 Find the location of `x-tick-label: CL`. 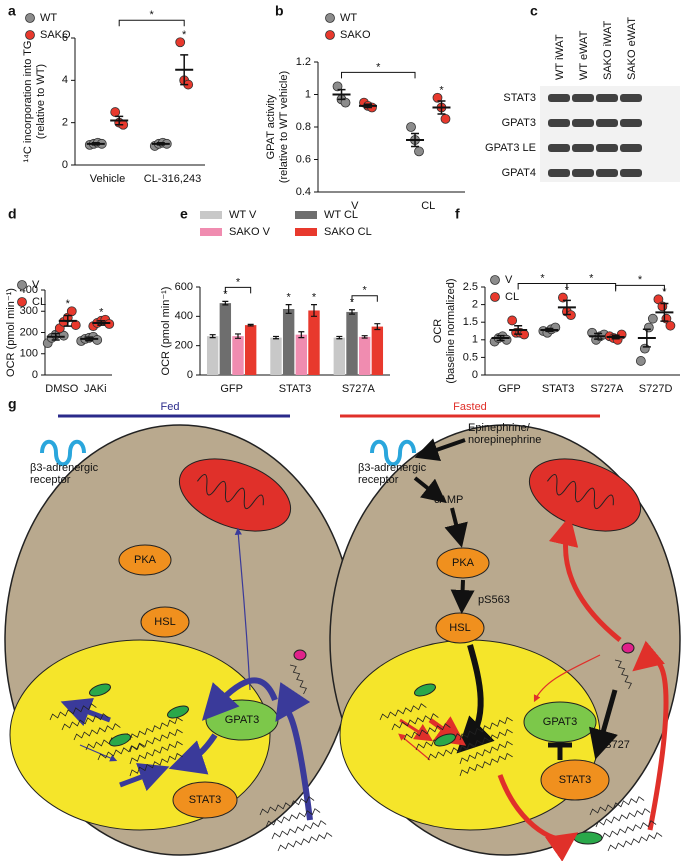

x-tick-label: CL is located at coordinates (428, 206).